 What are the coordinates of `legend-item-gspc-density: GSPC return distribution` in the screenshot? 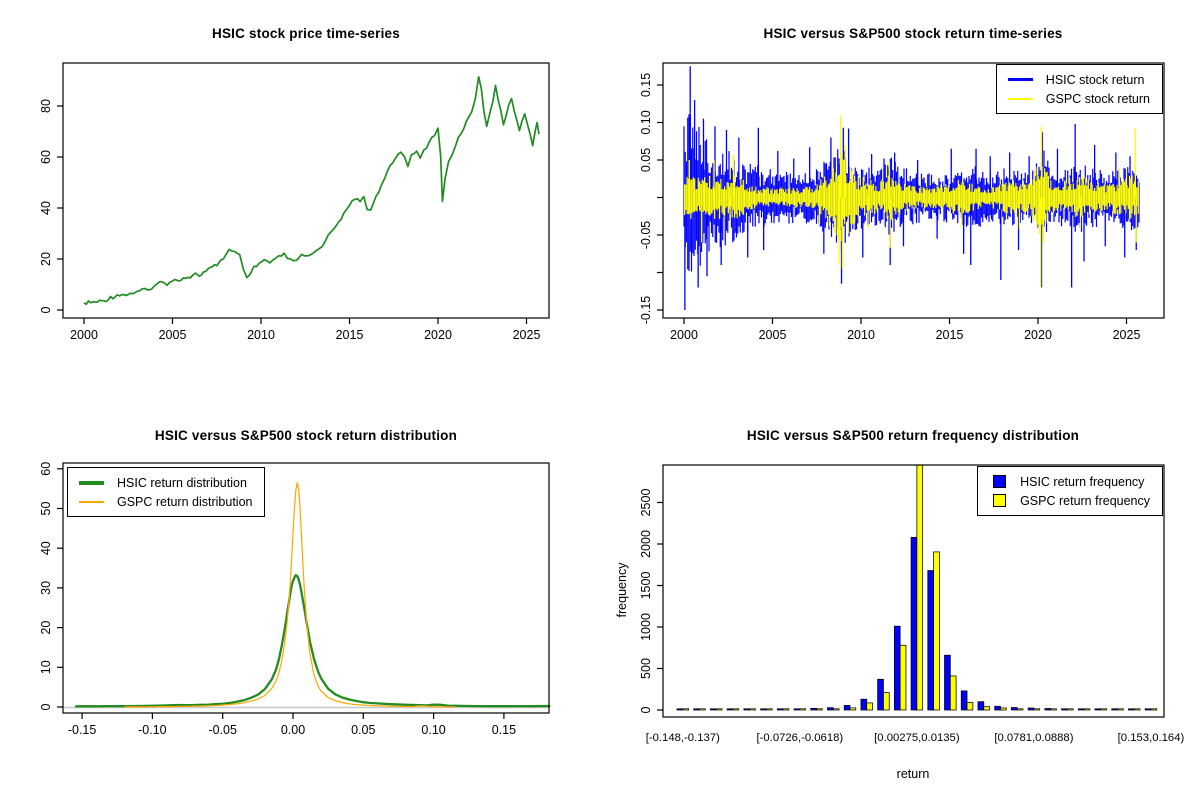 It's located at (165, 501).